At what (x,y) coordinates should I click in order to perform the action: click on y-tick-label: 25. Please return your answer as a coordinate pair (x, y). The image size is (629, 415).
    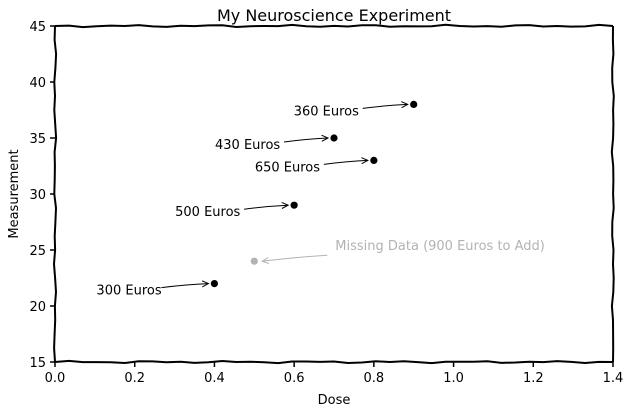
    Looking at the image, I should click on (37, 251).